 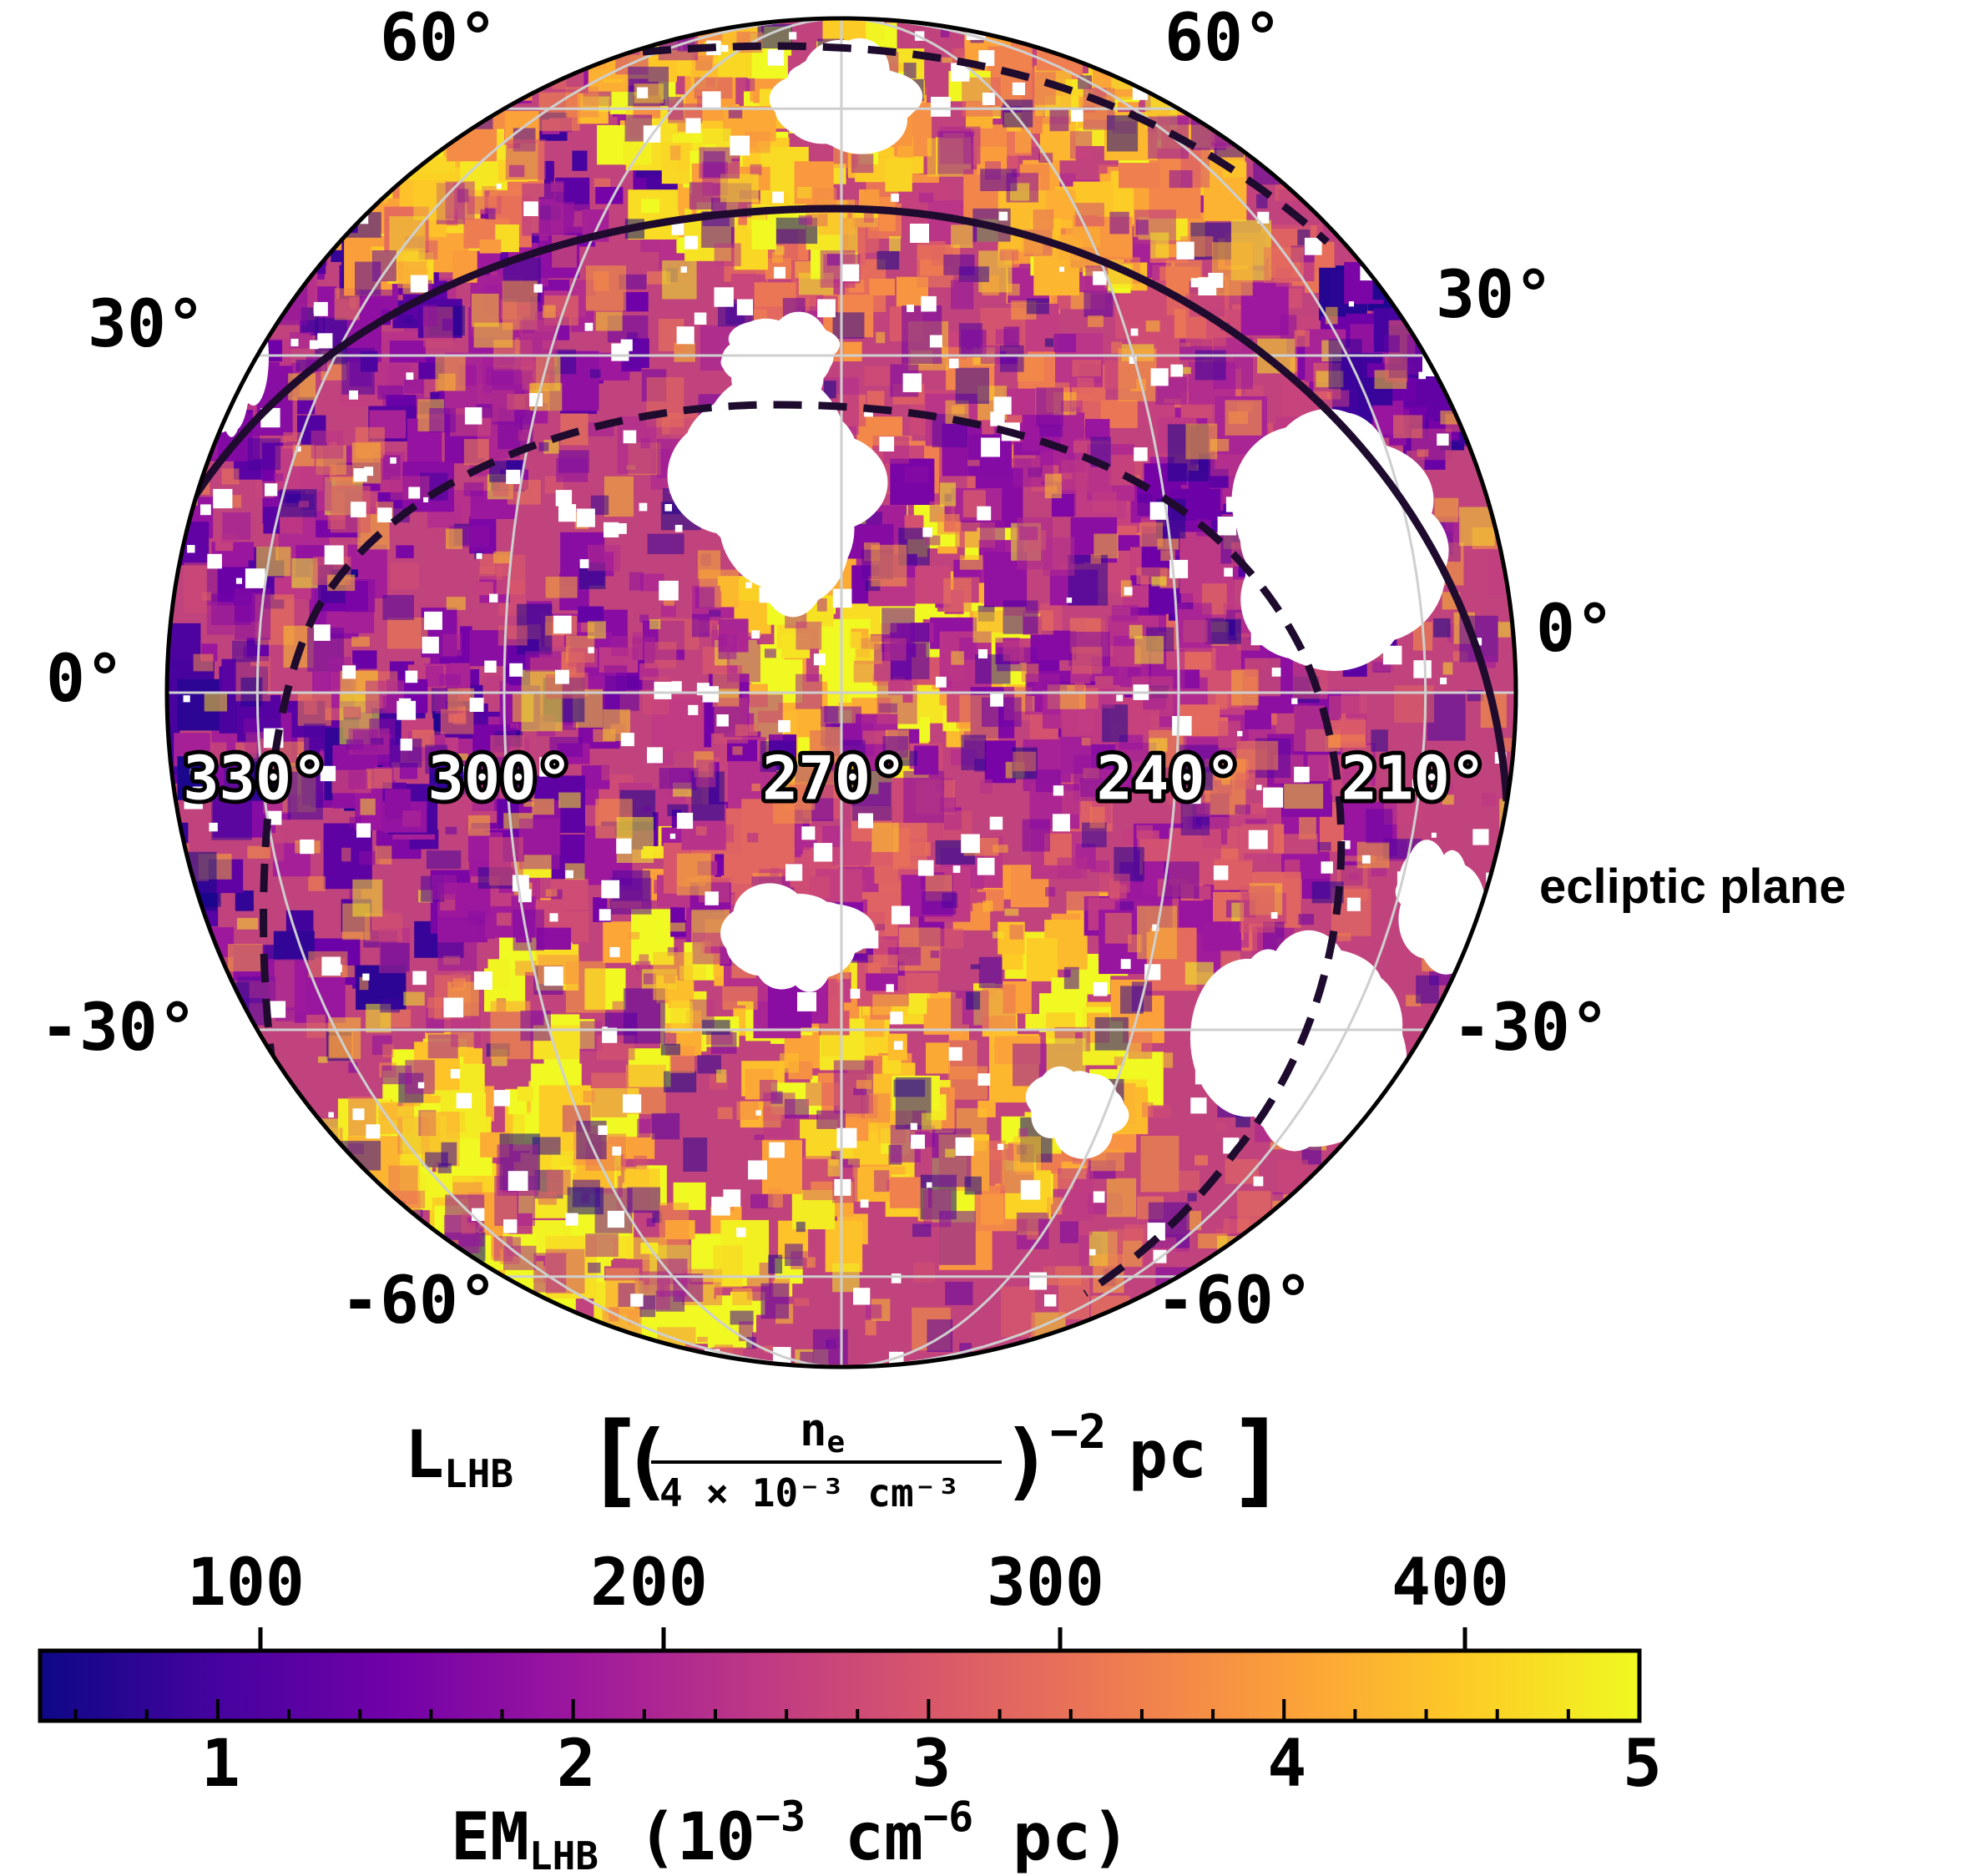 I want to click on colorbar-bottom-label-exp1: −3, so click(x=780, y=1817).